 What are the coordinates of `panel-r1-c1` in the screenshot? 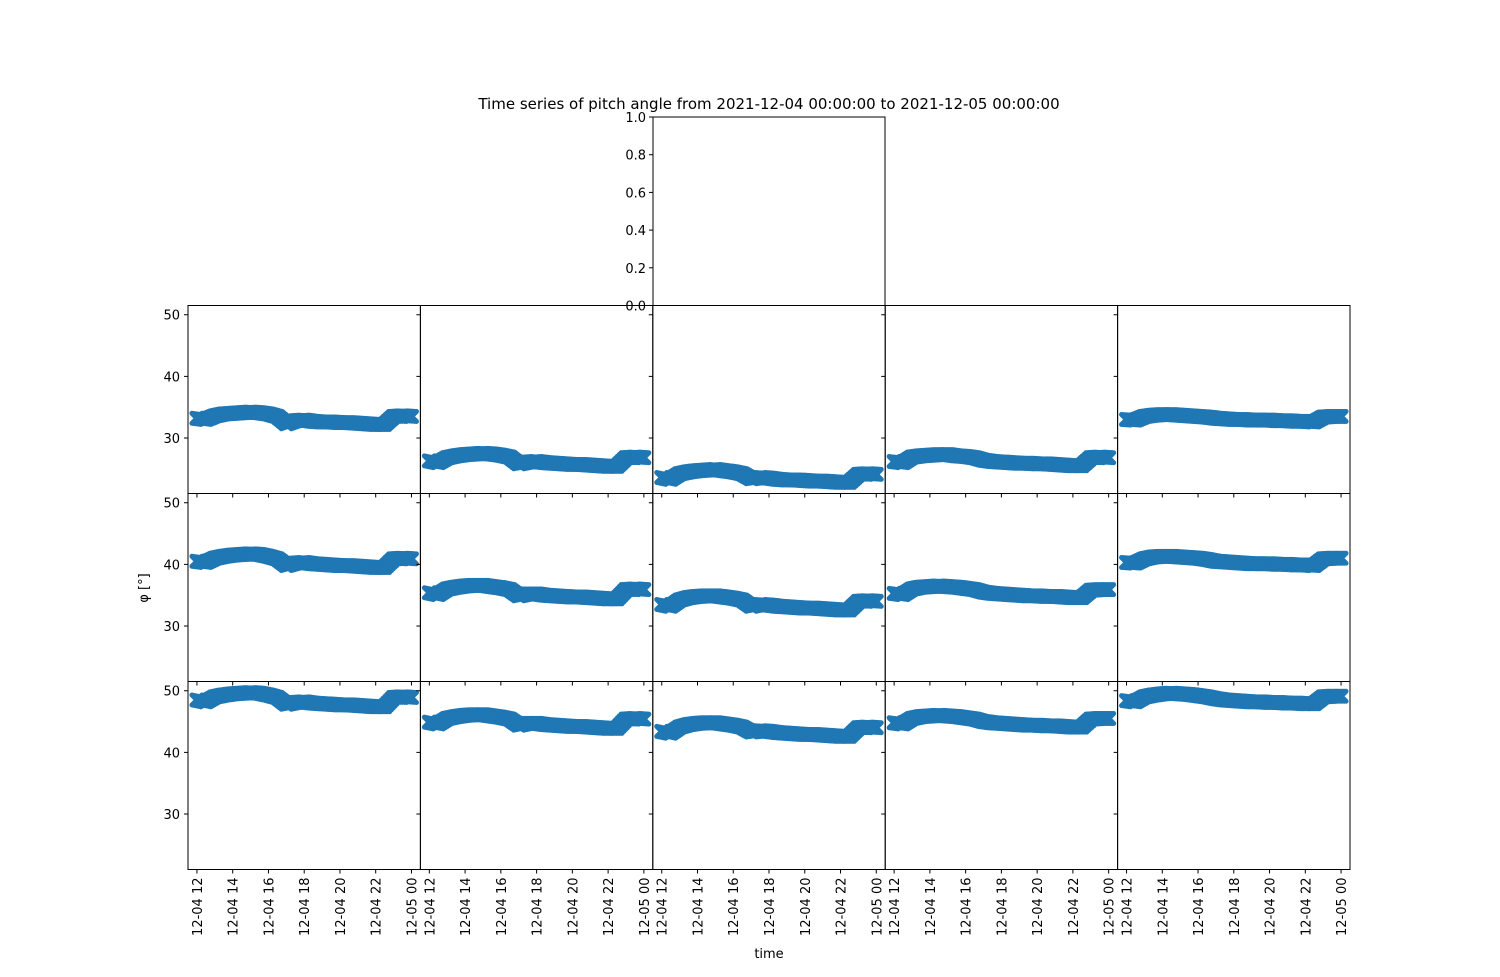 It's located at (535, 589).